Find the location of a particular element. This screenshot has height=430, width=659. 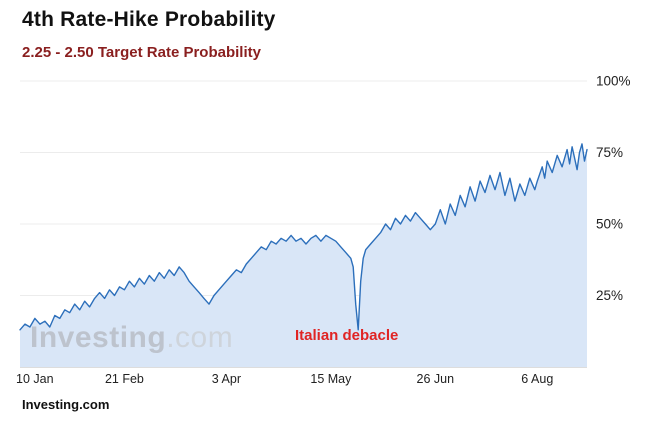

svg-text: 21 Feb is located at coordinates (124, 379).